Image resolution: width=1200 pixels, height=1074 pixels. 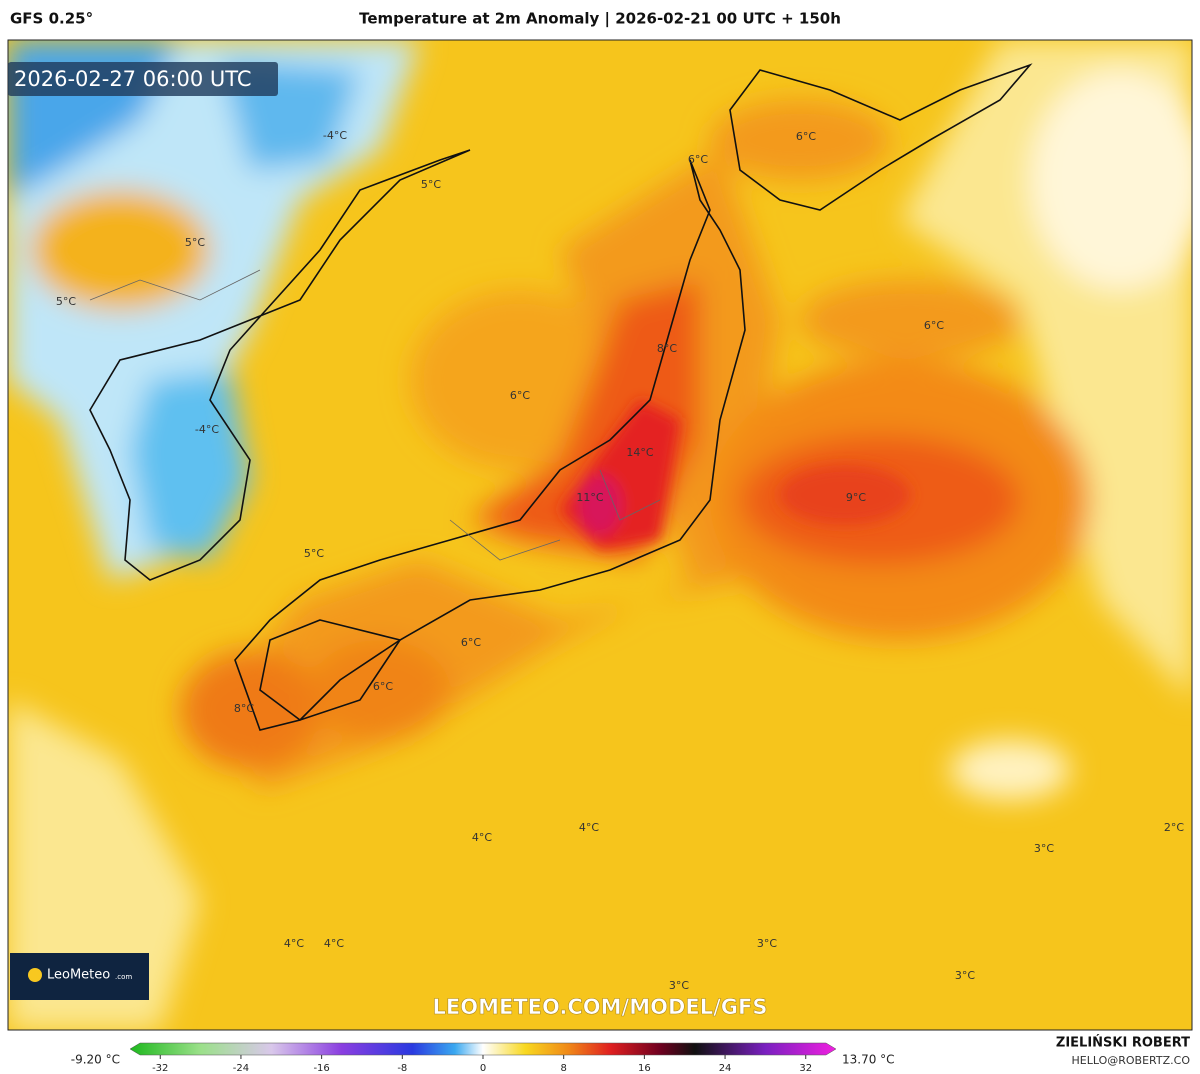 What do you see at coordinates (805, 1068) in the screenshot?
I see `colorbar-tick-label: 32` at bounding box center [805, 1068].